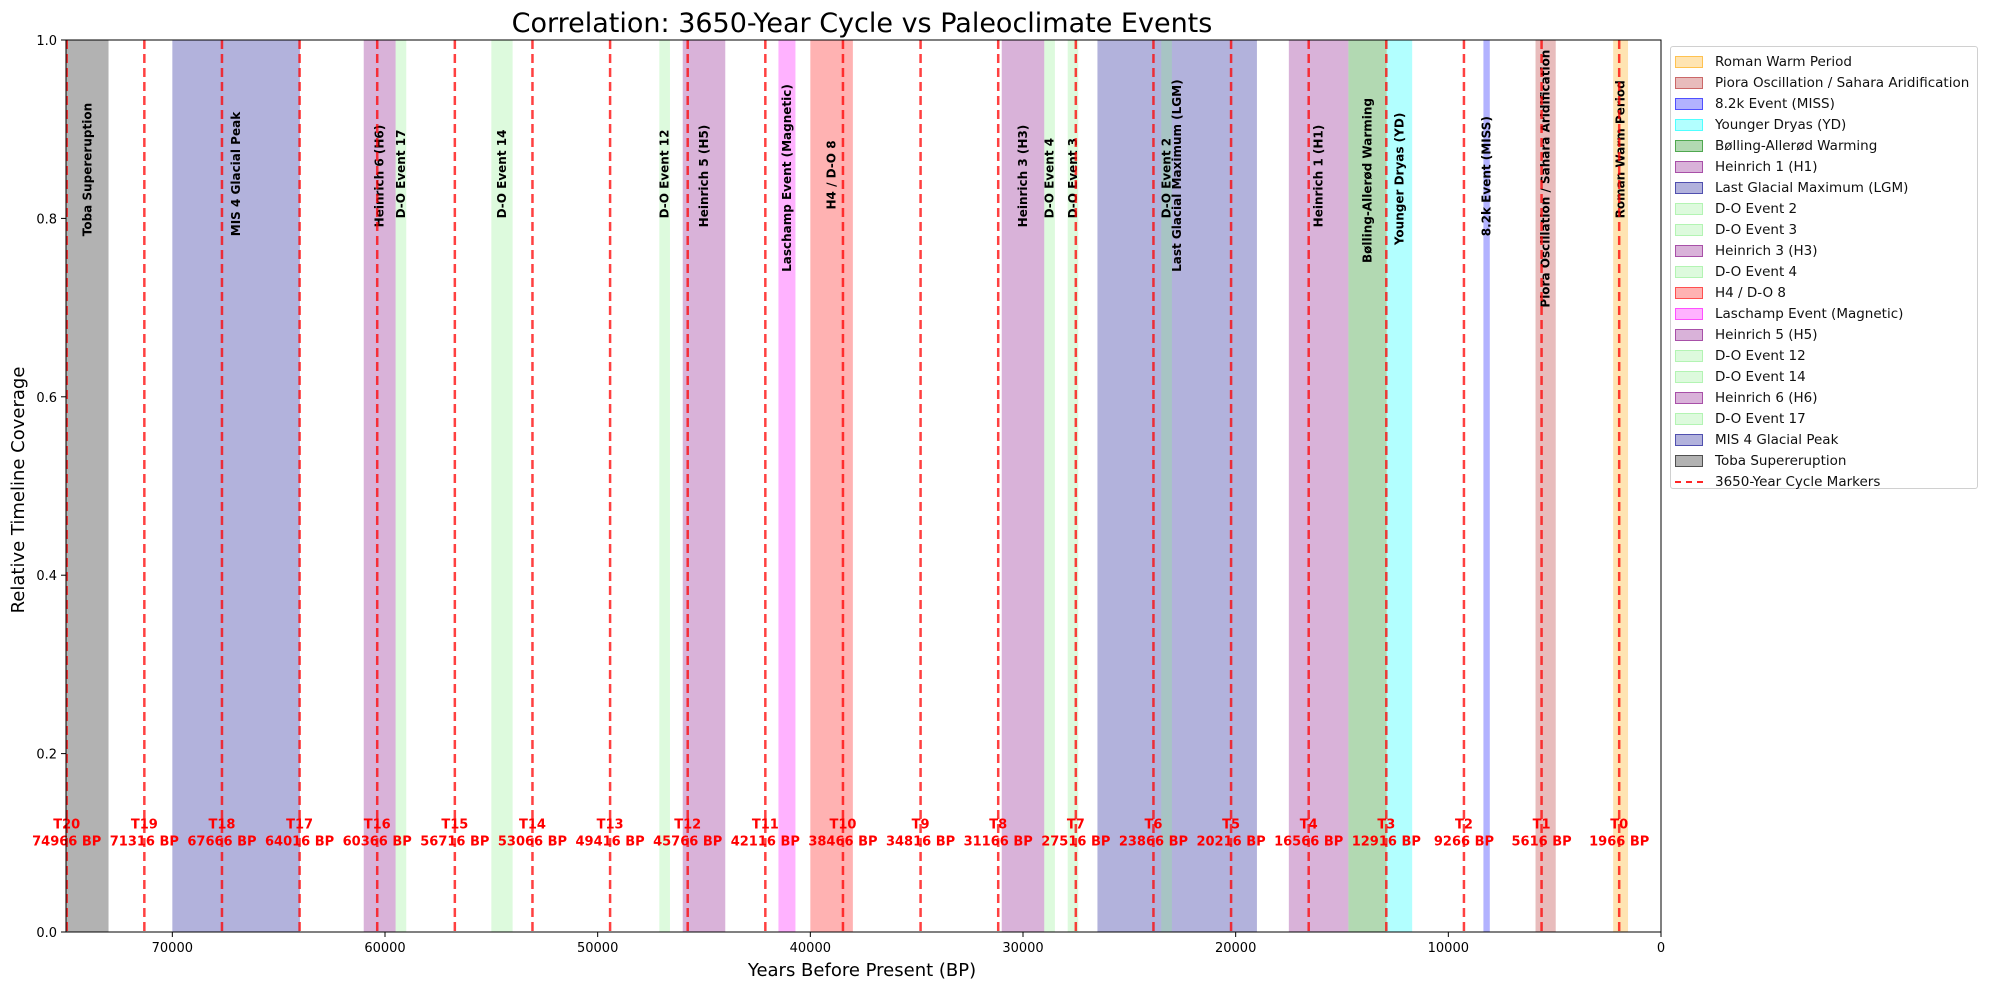 Image resolution: width=1990 pixels, height=993 pixels. I want to click on legend-item: D-O Event 17, so click(1824, 418).